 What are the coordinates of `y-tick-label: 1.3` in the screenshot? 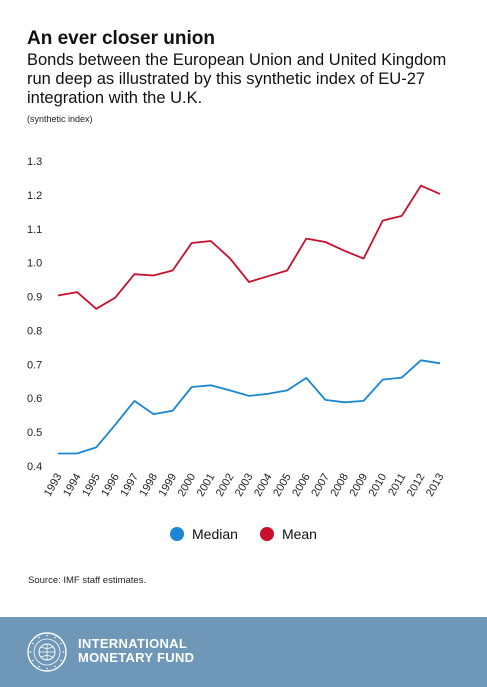 It's located at (34, 162).